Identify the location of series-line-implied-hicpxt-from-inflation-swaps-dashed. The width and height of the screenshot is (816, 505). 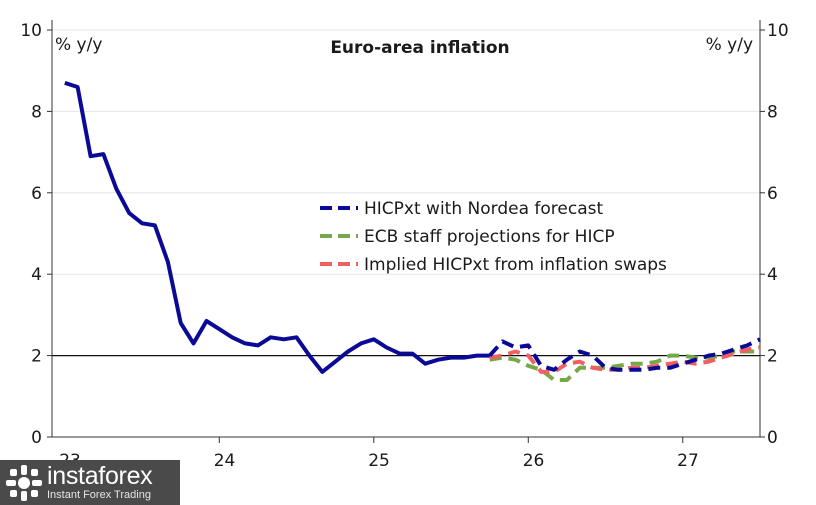
(625, 359).